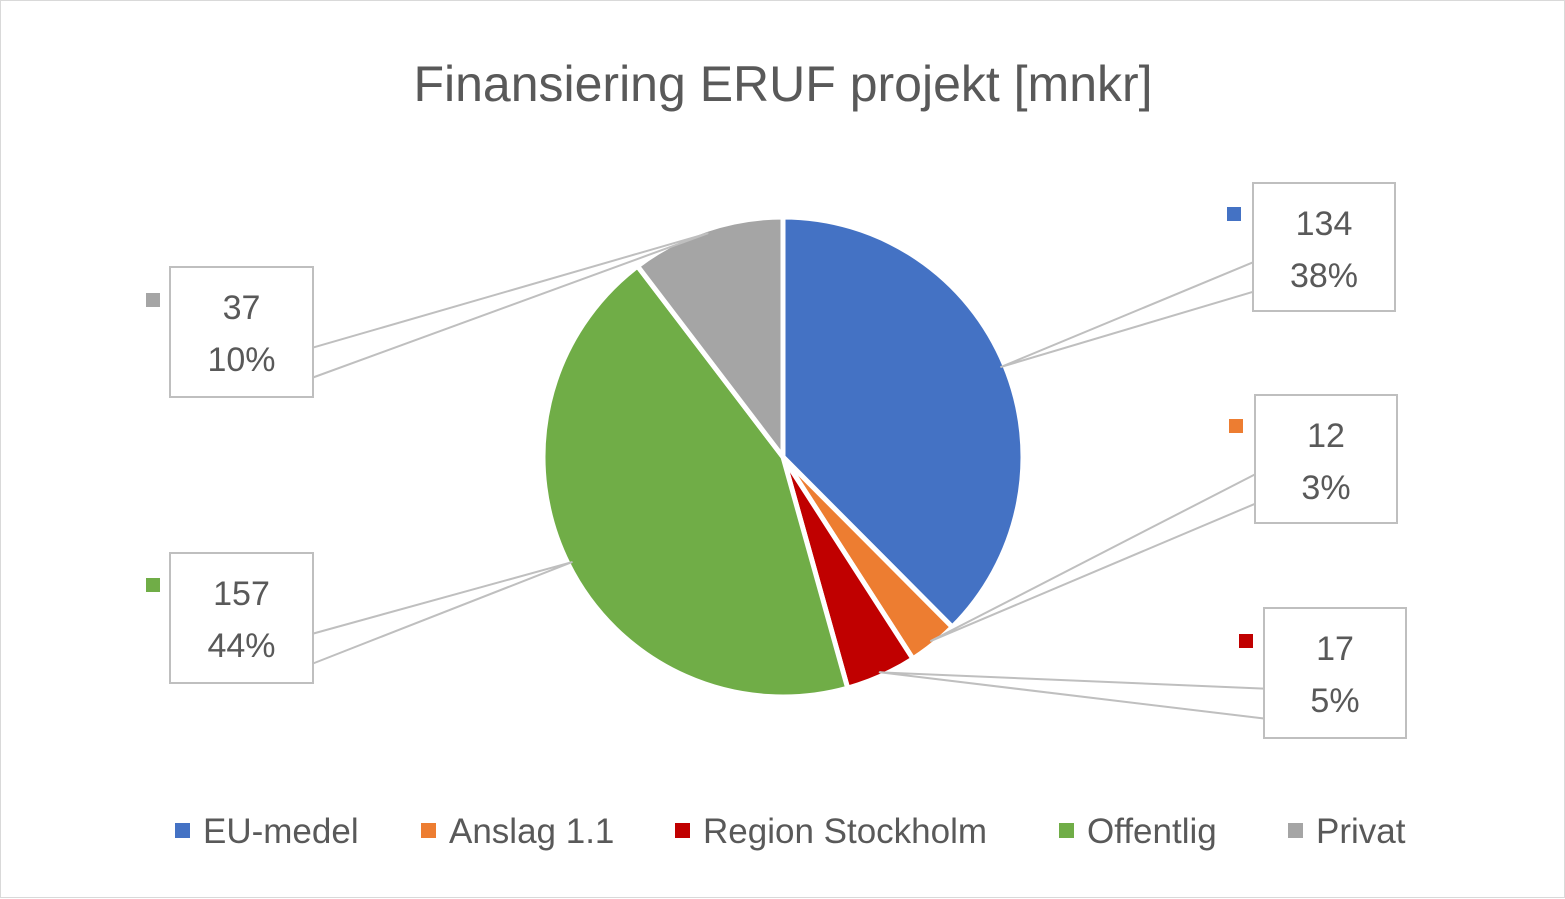 The width and height of the screenshot is (1565, 899). I want to click on data-label-value-eu-medel: 134, so click(1324, 224).